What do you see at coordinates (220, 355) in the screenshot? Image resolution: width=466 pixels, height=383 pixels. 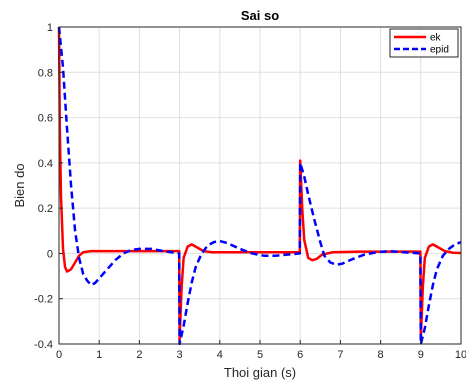 I see `x-tick-label: 4` at bounding box center [220, 355].